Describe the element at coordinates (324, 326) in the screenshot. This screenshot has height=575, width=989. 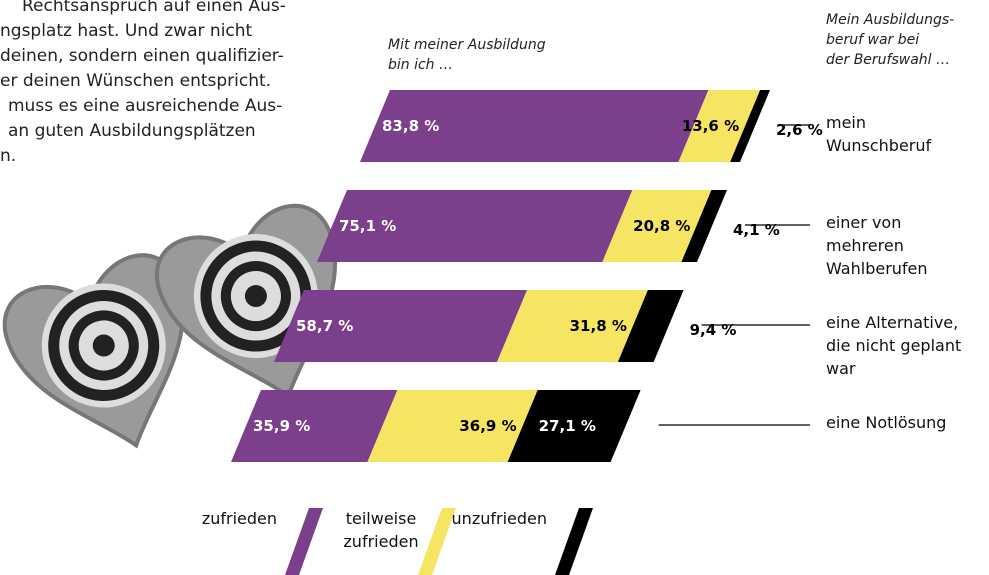
I see `value-label: 58,7 %` at that location.